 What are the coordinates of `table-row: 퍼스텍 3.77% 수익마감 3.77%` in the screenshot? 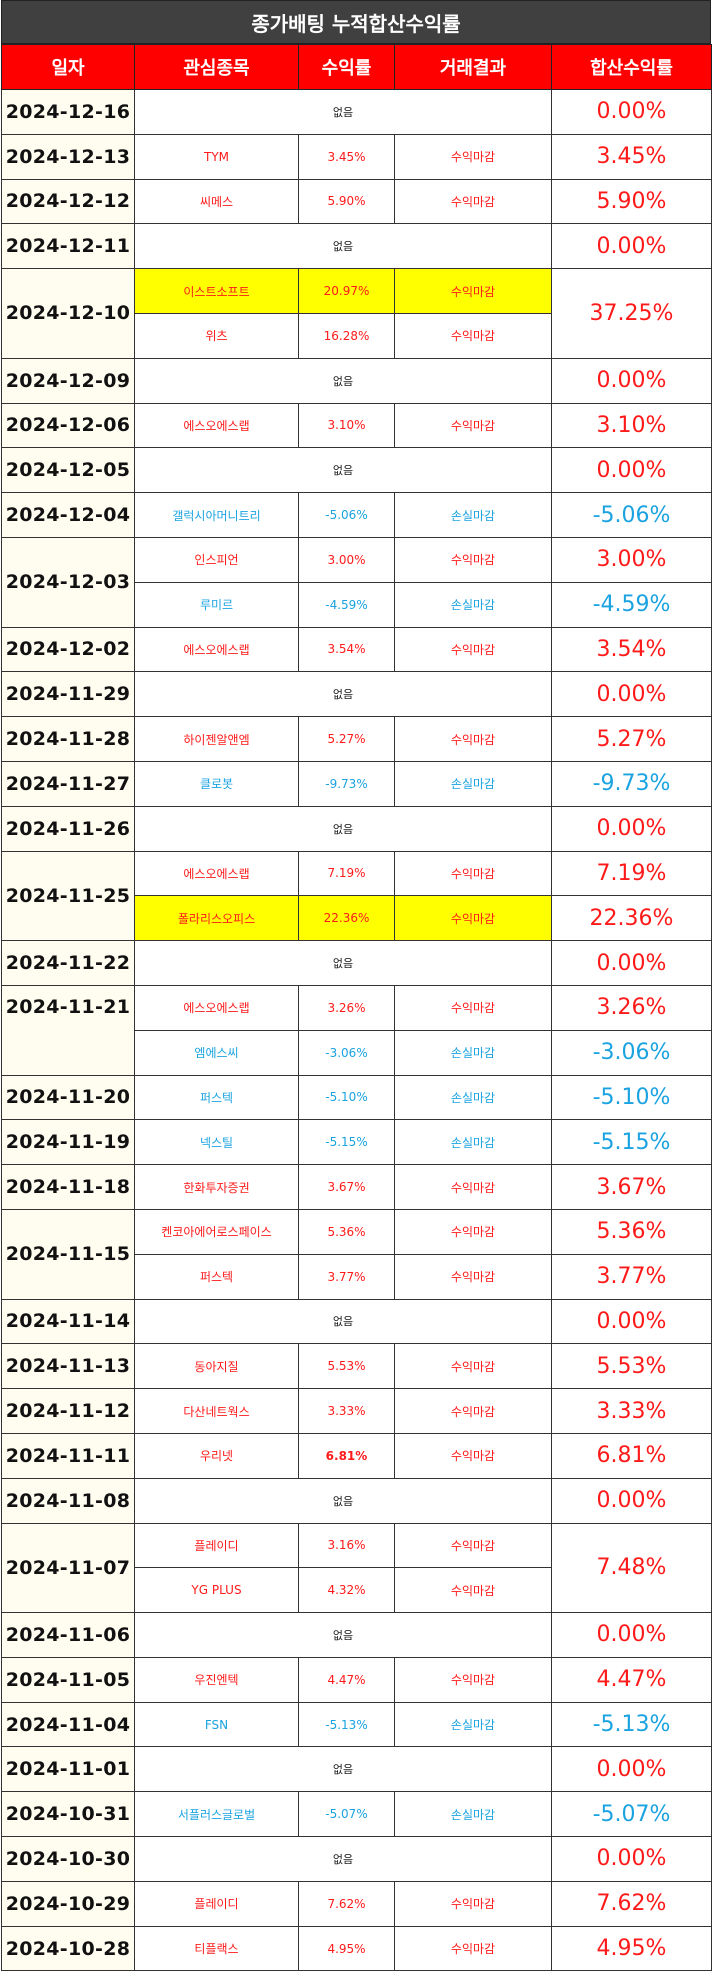 It's located at (357, 1276).